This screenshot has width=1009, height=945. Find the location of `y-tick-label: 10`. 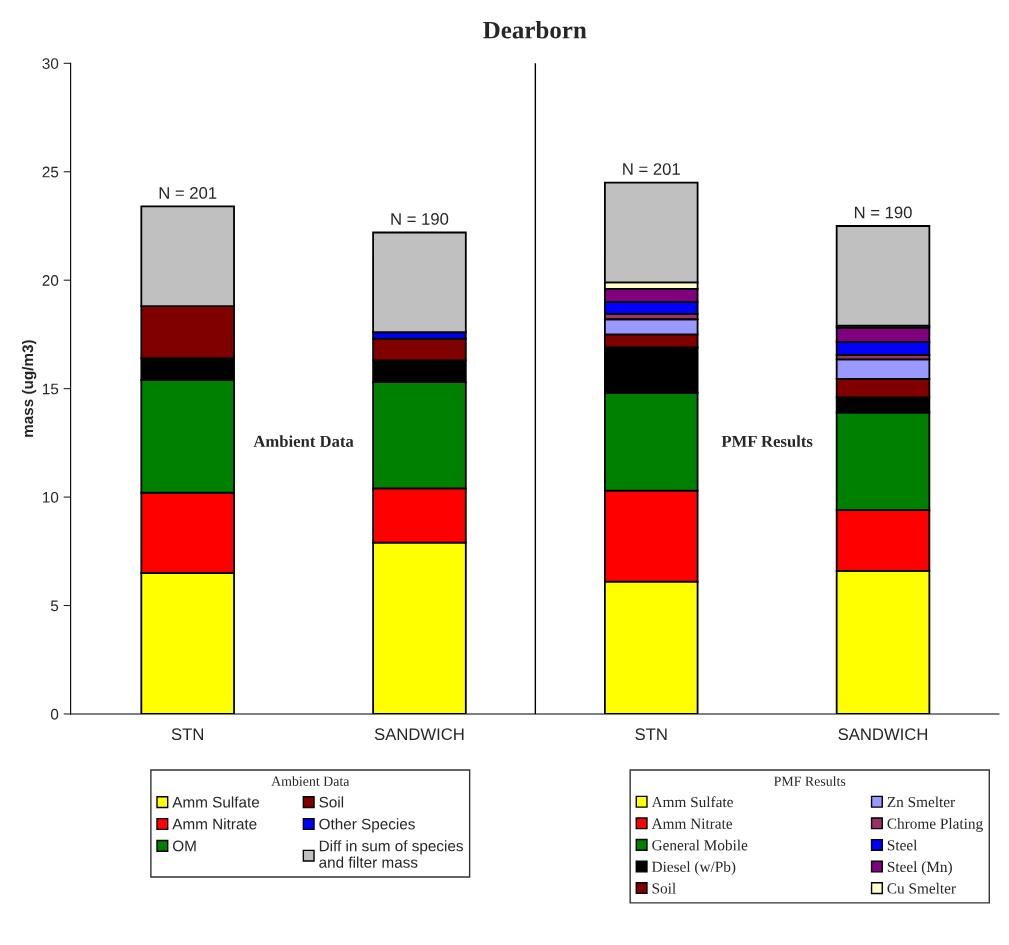

y-tick-label: 10 is located at coordinates (51, 497).